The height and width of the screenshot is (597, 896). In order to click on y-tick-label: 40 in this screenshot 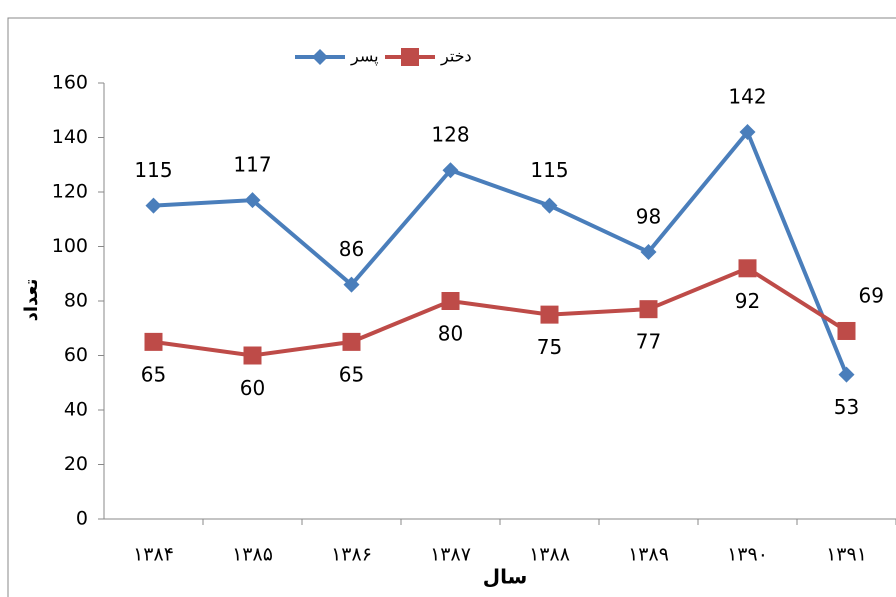, I will do `click(76, 410)`.